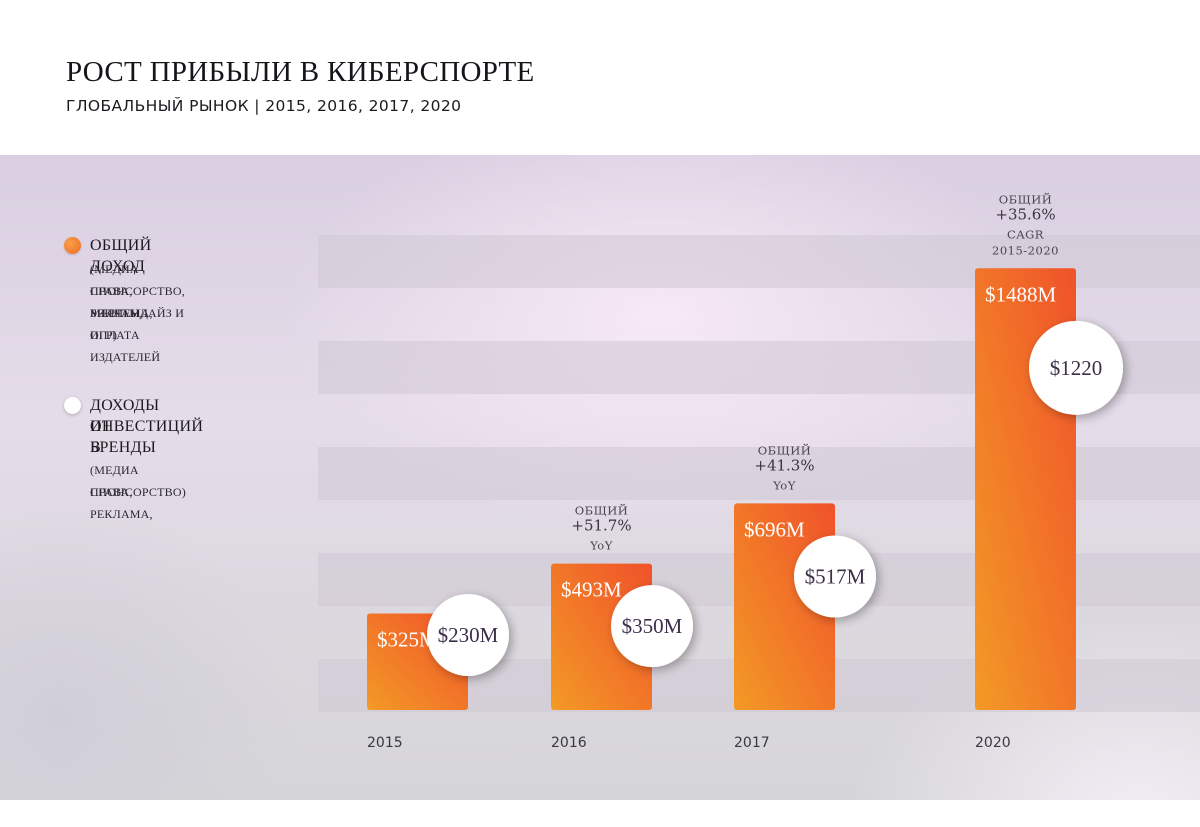 This screenshot has width=1200, height=827. Describe the element at coordinates (300, 72) in the screenshot. I see `chart-title: РОСТ ПРИБЫЛИ В КИБЕРСПОРТЕ` at that location.